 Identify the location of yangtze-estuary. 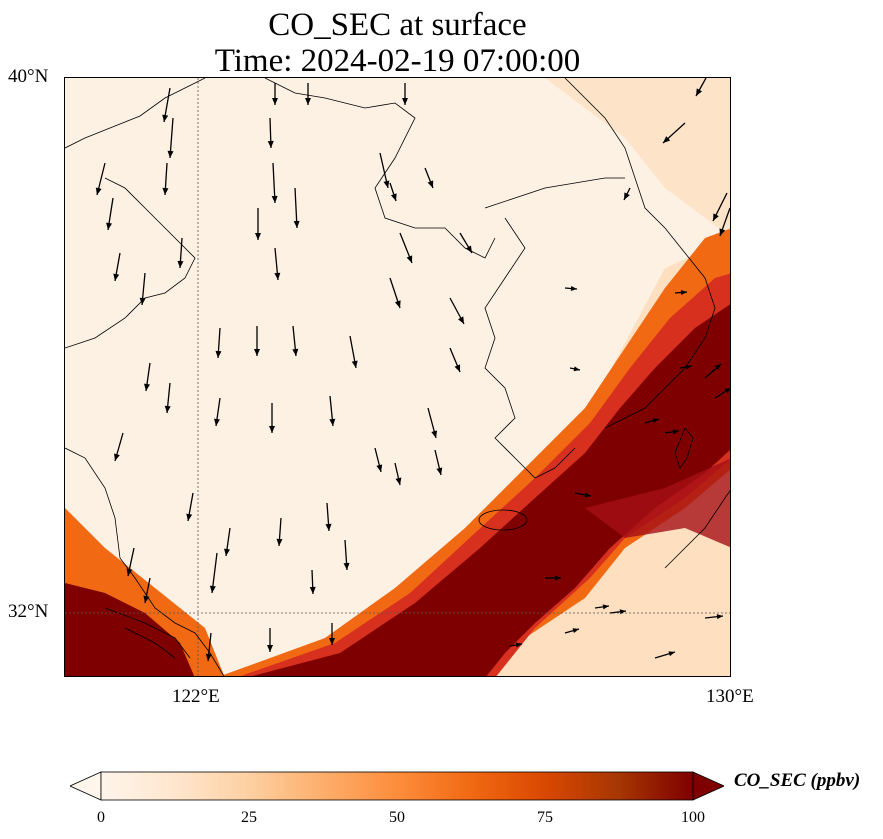
(147, 633).